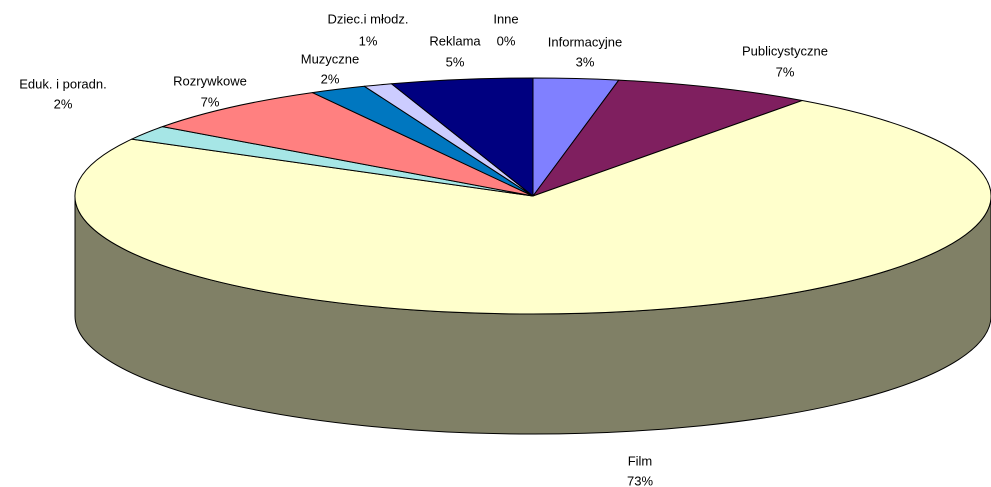 The image size is (991, 487). I want to click on slice-value-label: 5%, so click(455, 61).